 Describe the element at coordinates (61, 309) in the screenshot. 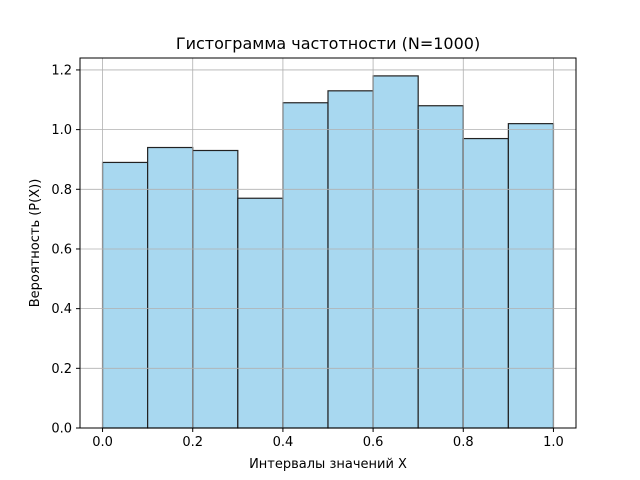

I see `y-tick-label: 0.4` at that location.